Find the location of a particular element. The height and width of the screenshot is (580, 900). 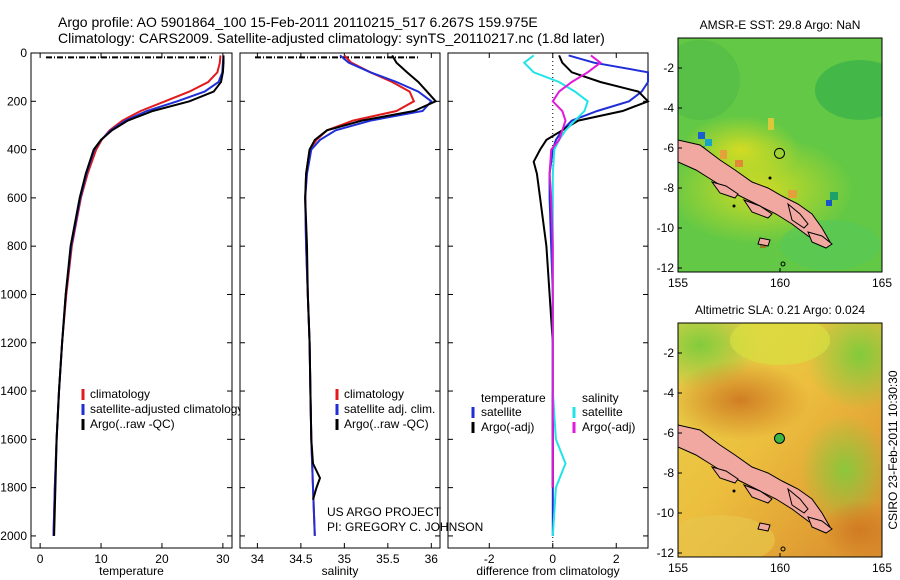

sst-map-argo-marker is located at coordinates (779, 153).